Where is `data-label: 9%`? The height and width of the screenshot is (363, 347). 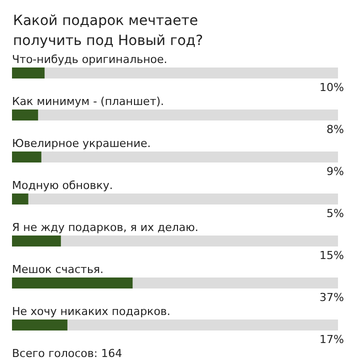
data-label: 9% is located at coordinates (335, 171).